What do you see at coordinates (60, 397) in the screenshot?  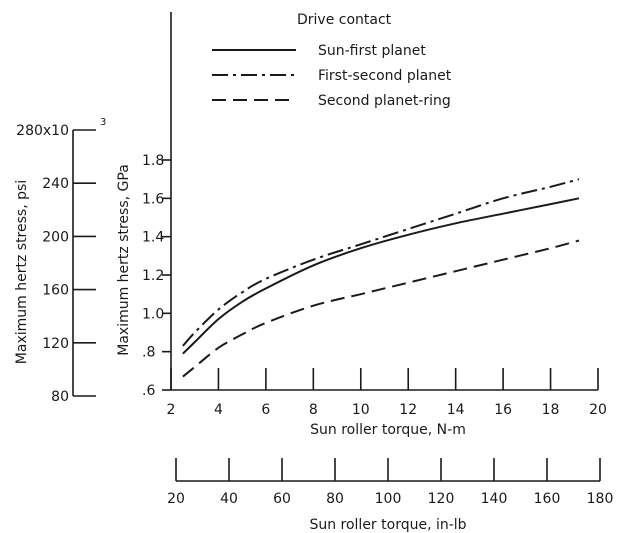 I see `y2-tick-label: 80` at bounding box center [60, 397].